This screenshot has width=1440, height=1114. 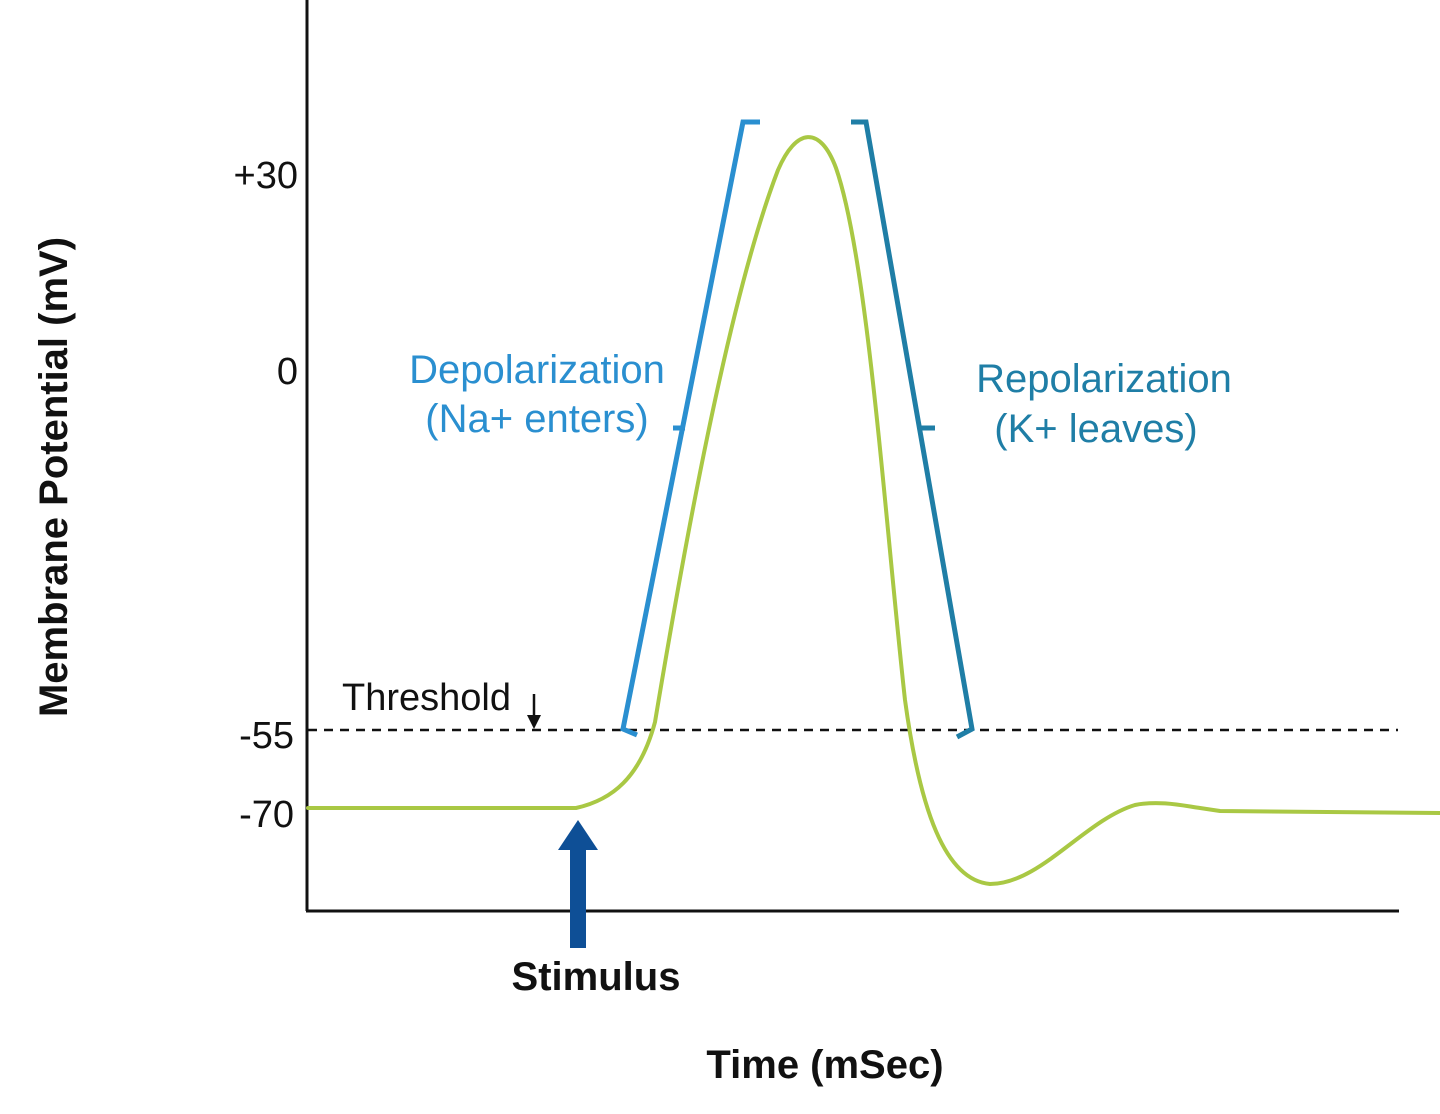 What do you see at coordinates (913, 429) in the screenshot?
I see `repolarization-bracket` at bounding box center [913, 429].